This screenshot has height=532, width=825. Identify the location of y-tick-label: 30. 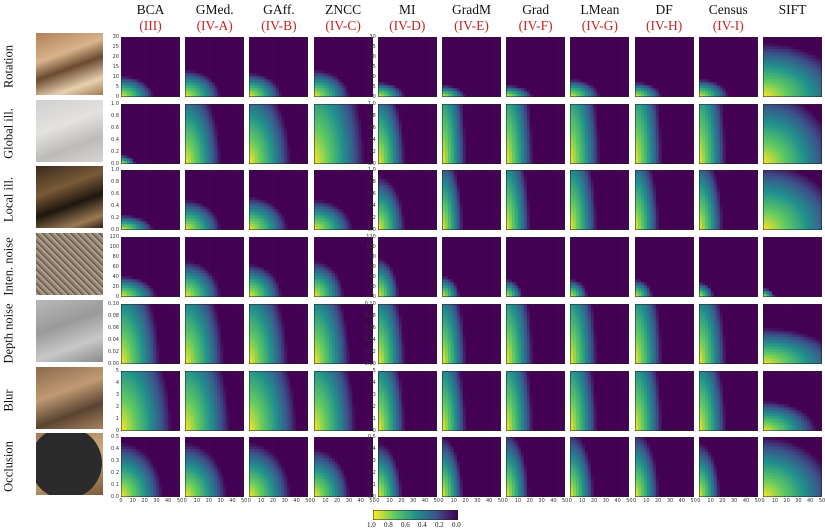
(369, 37).